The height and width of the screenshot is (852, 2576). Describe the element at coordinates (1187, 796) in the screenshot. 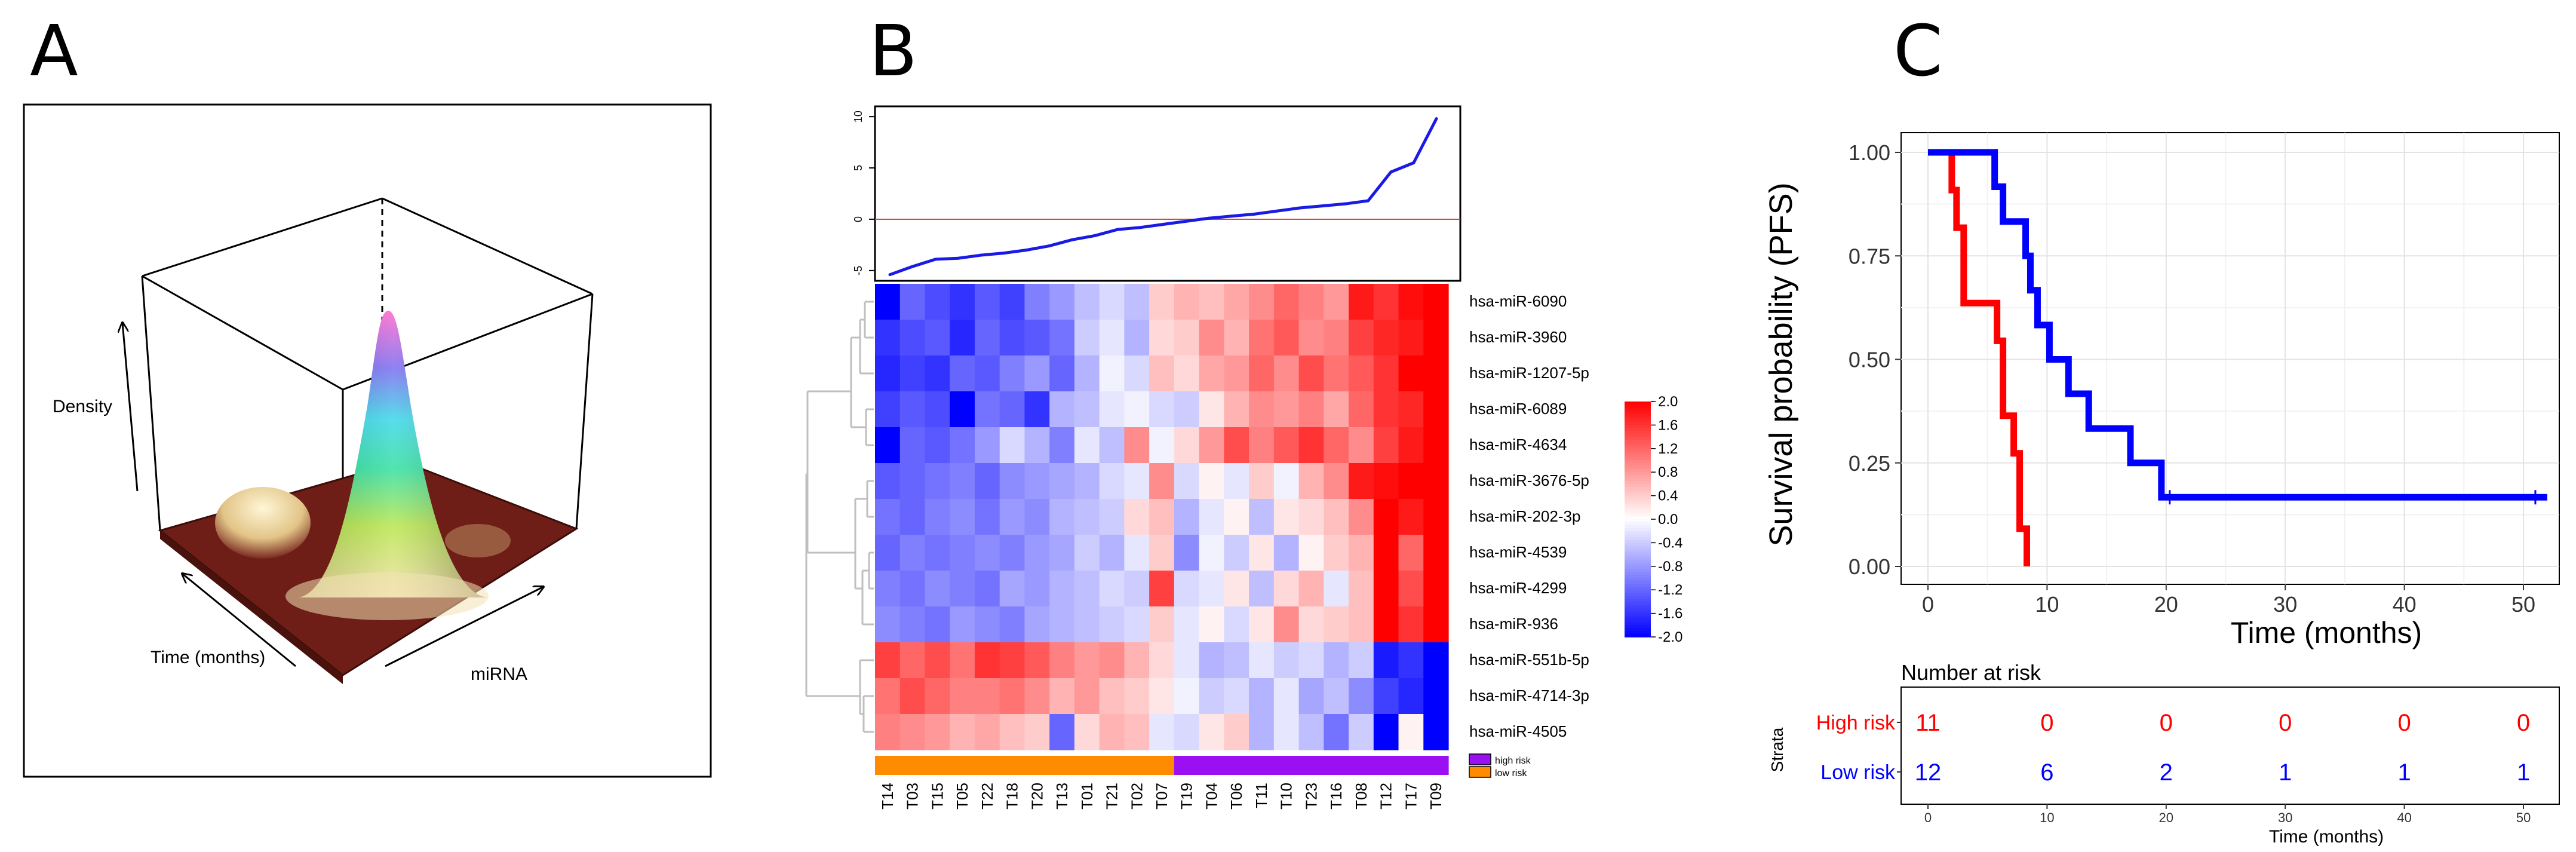

I see `heatmap-column-label: T19` at that location.